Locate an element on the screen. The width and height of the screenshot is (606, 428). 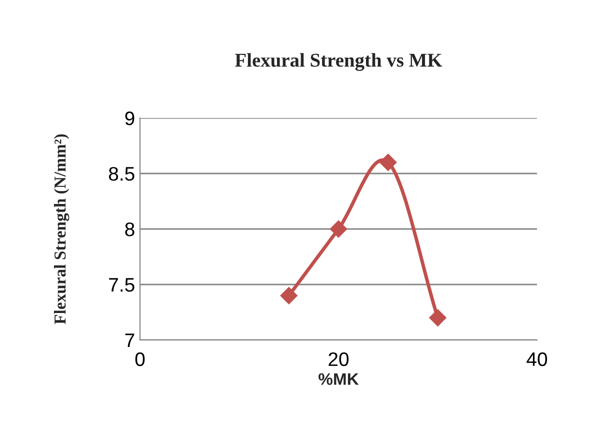
y-tick-label: 9 is located at coordinates (129, 118).